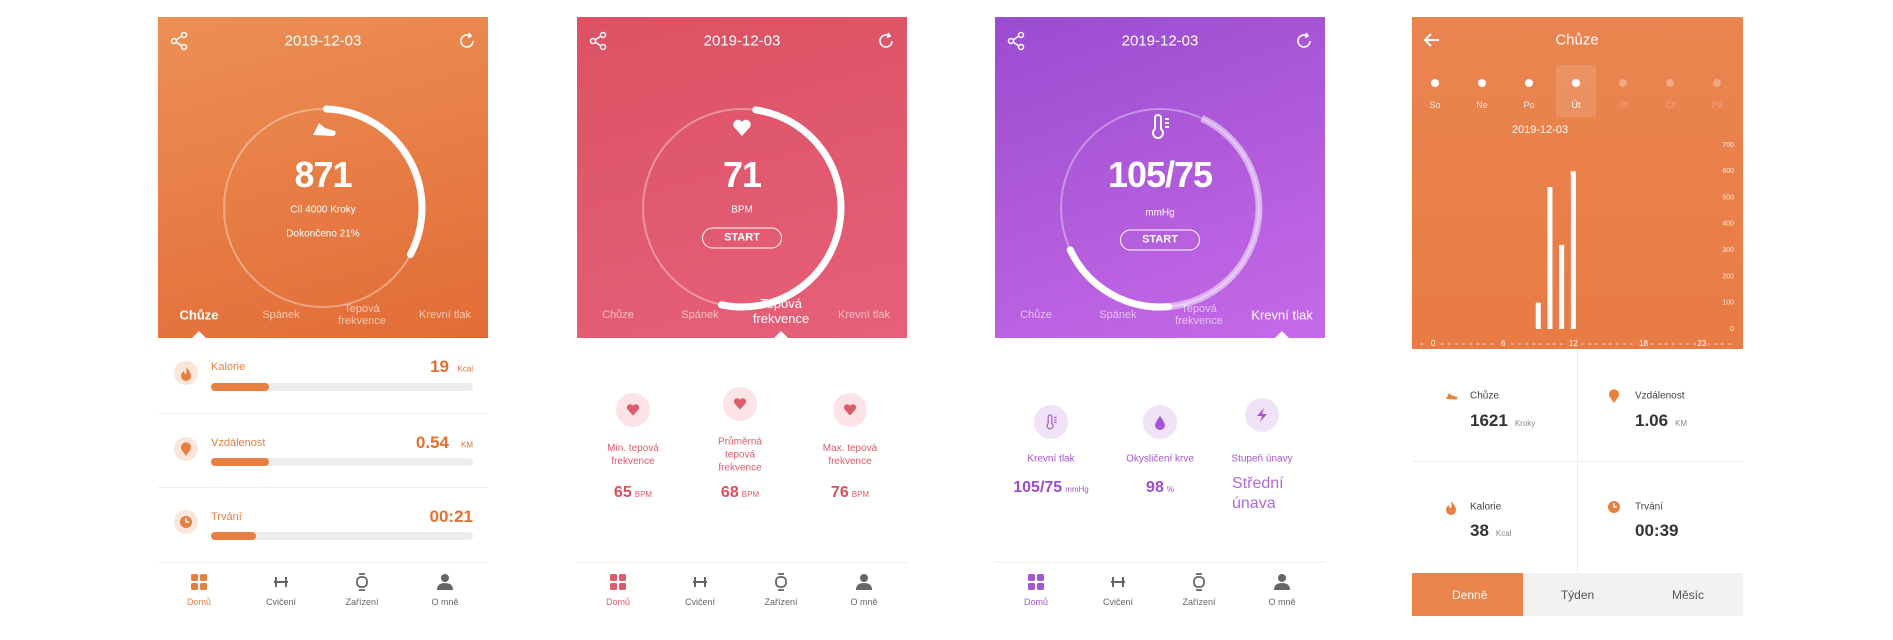  Describe the element at coordinates (1577, 245) in the screenshot. I see `chart: 0 100 200 300 400 500 600 700 0 6 12 18 23` at that location.